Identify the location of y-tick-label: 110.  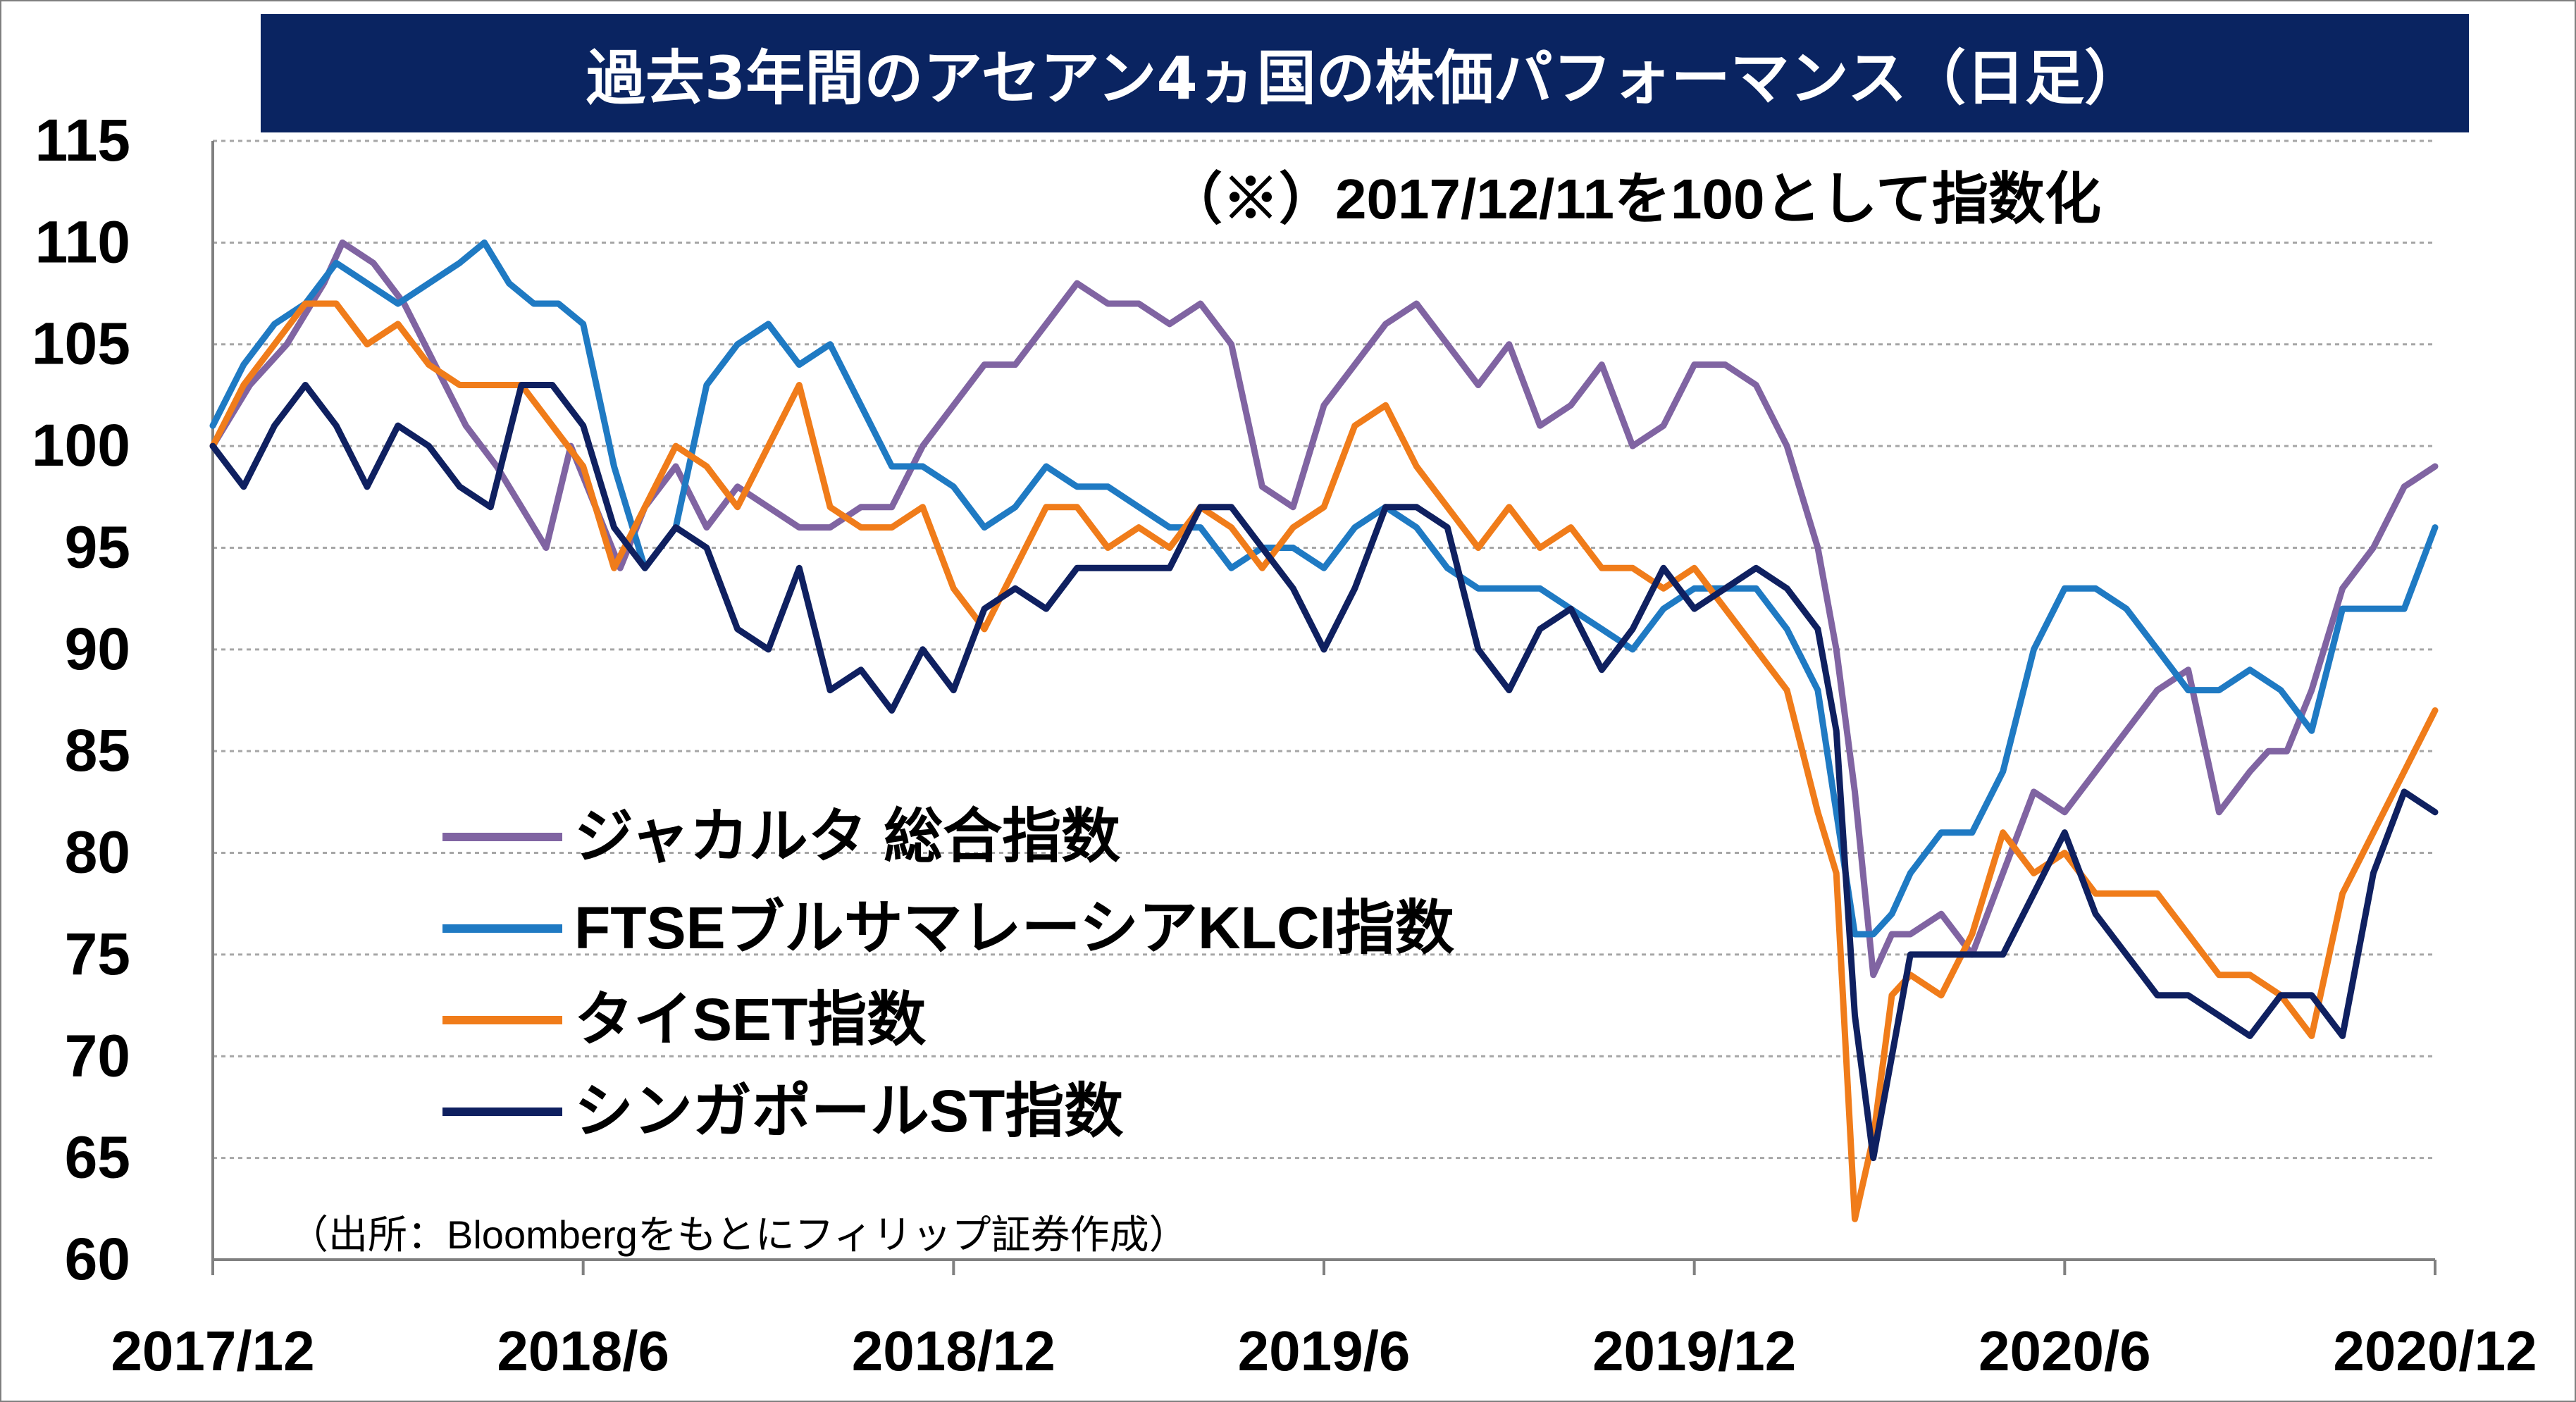
(82, 242).